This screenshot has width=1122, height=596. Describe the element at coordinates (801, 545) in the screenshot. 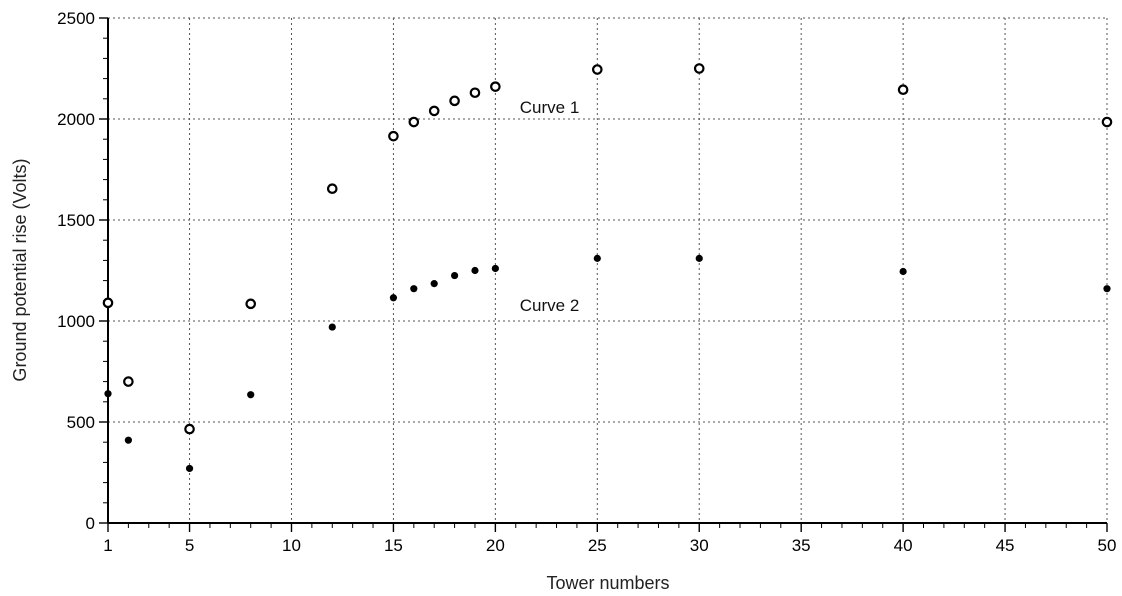

I see `x-tick-label: 35` at that location.